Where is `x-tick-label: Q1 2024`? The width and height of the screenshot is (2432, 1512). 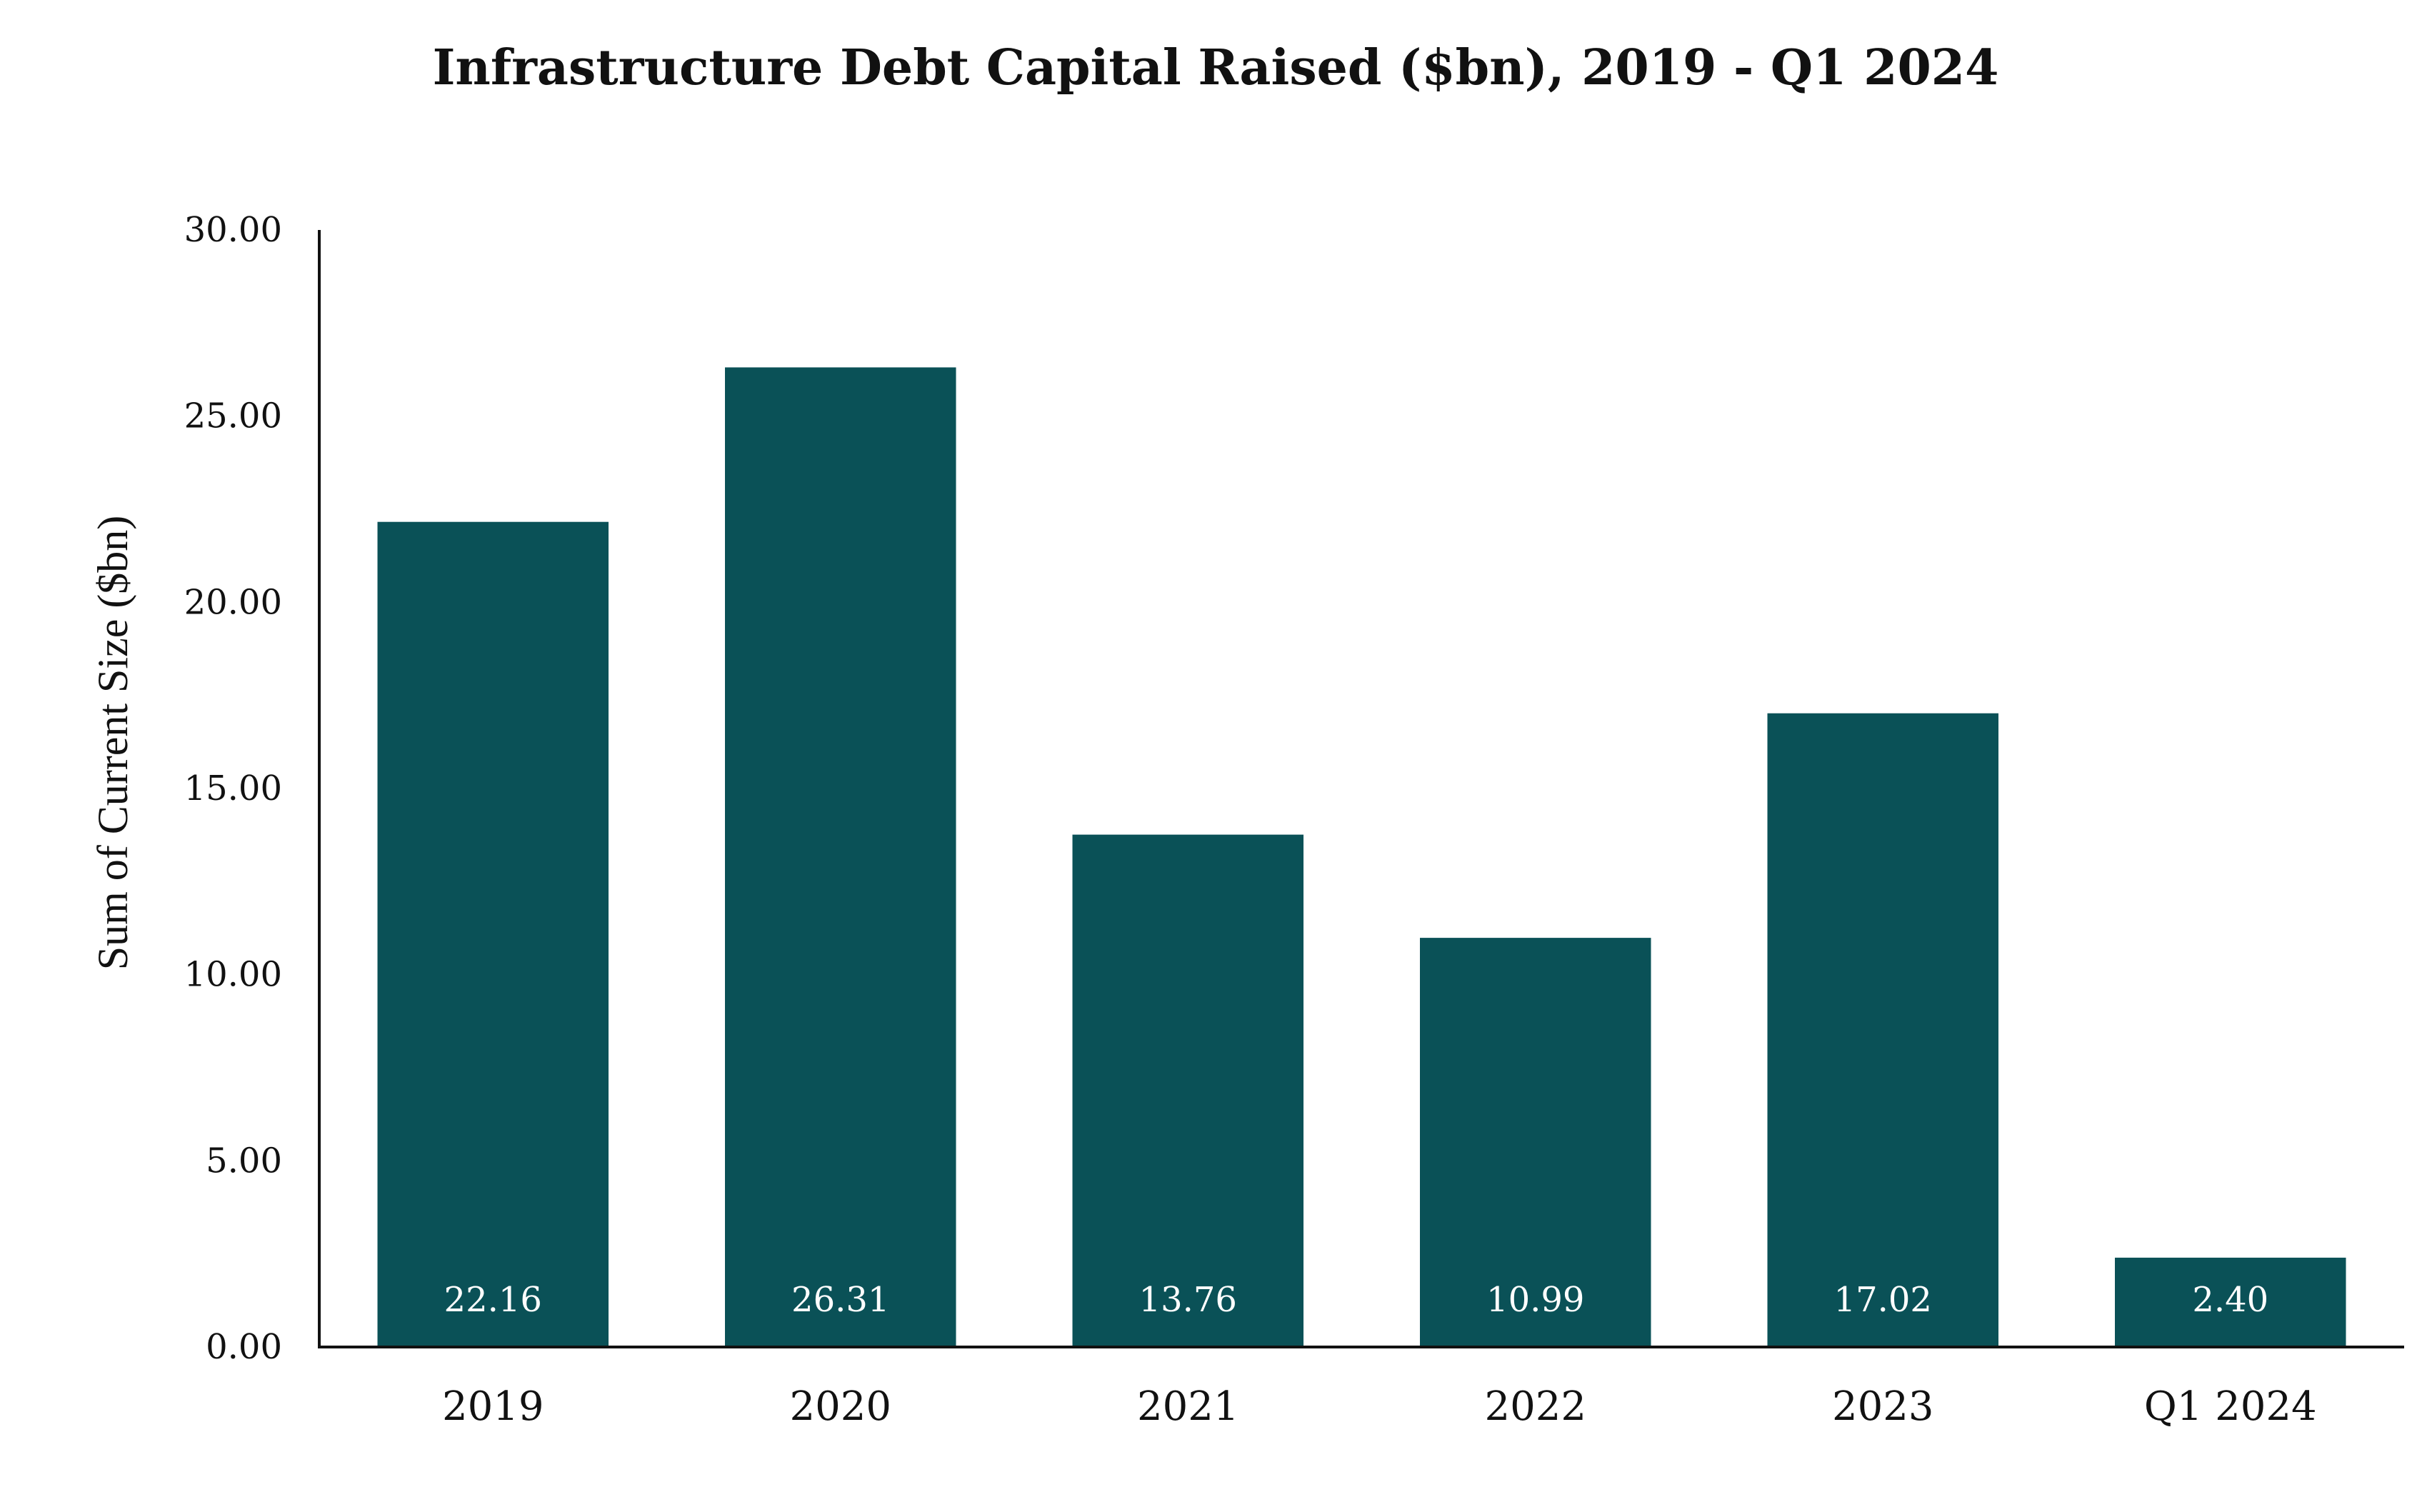
x-tick-label: Q1 2024 is located at coordinates (2230, 1406).